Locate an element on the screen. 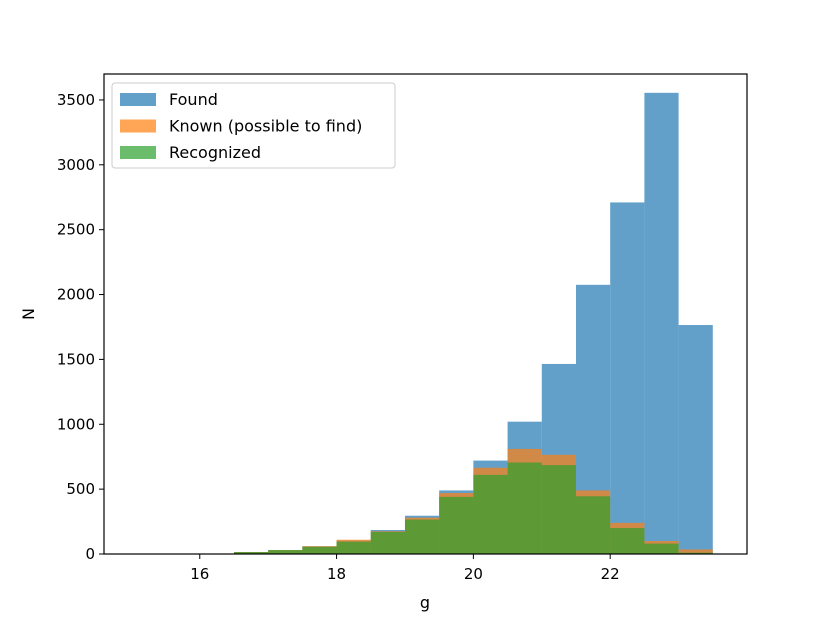 This screenshot has height=623, width=830. x-tick-label: 20 is located at coordinates (473, 574).